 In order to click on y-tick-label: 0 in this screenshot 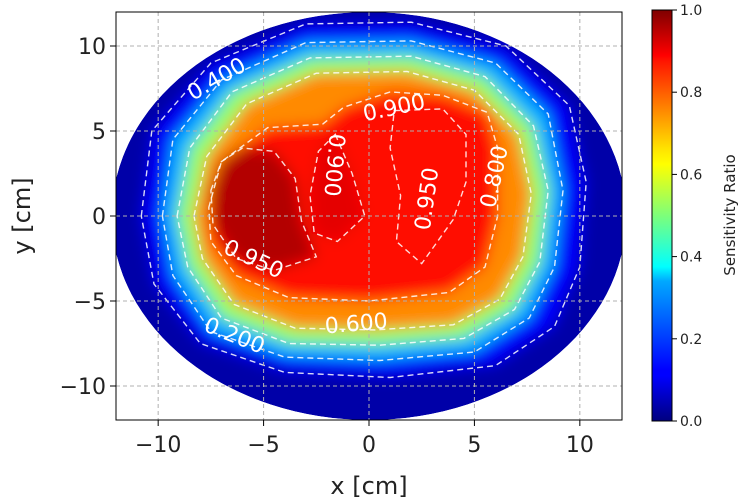, I will do `click(99, 217)`.